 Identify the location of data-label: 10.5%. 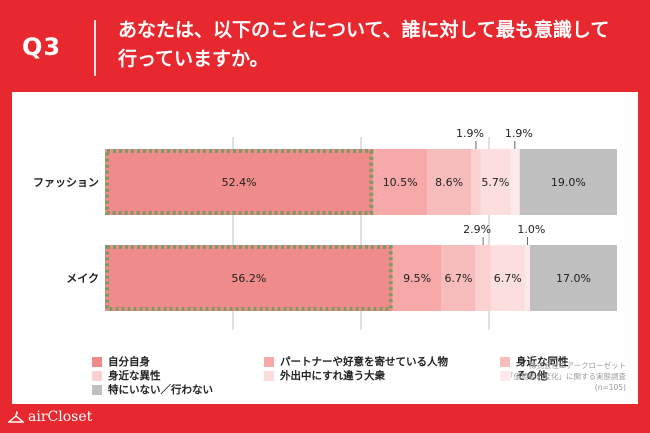
(400, 182).